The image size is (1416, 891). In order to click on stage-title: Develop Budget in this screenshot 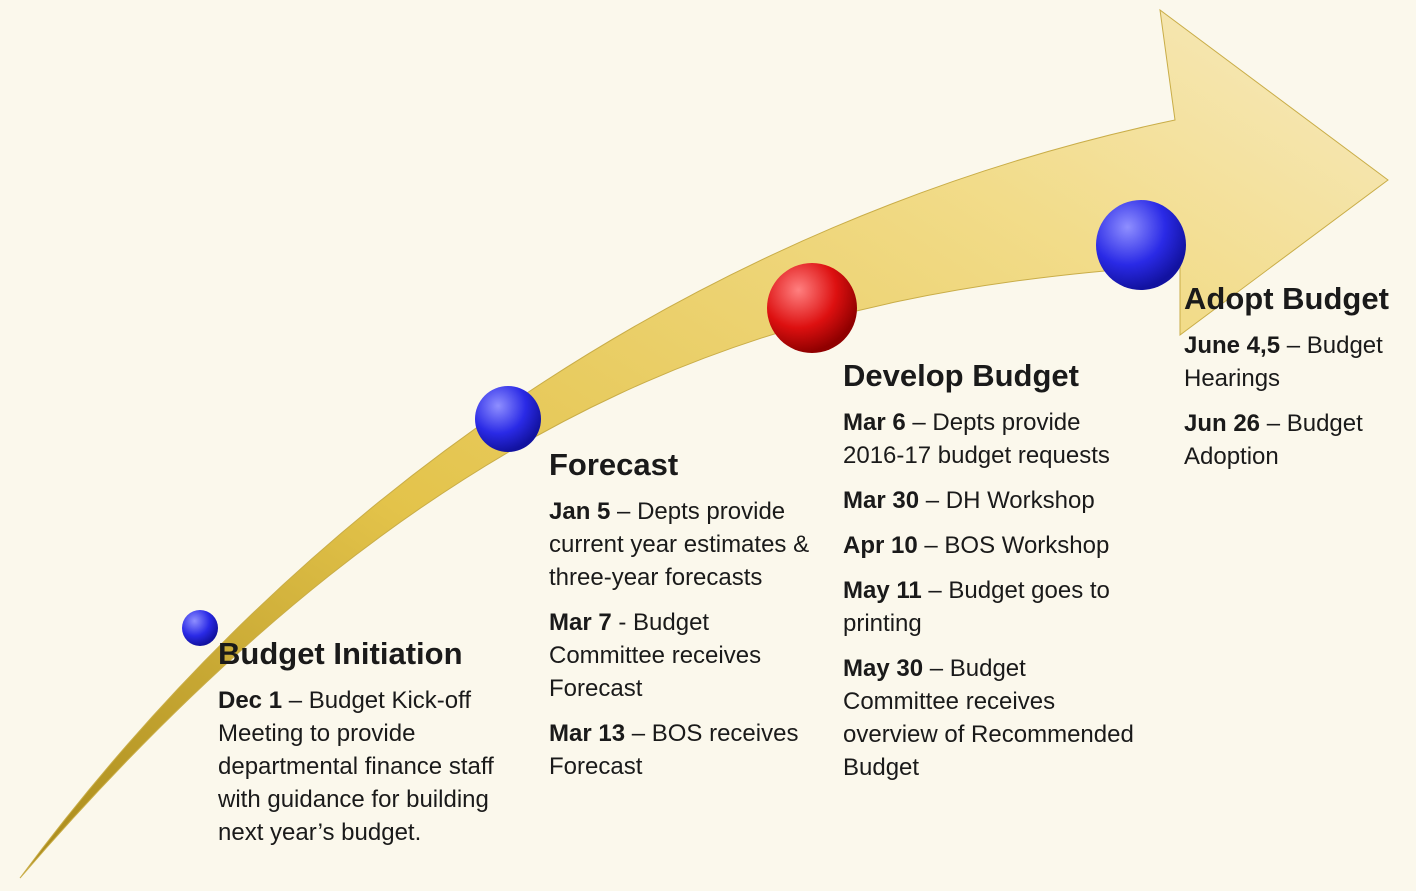, I will do `click(961, 375)`.